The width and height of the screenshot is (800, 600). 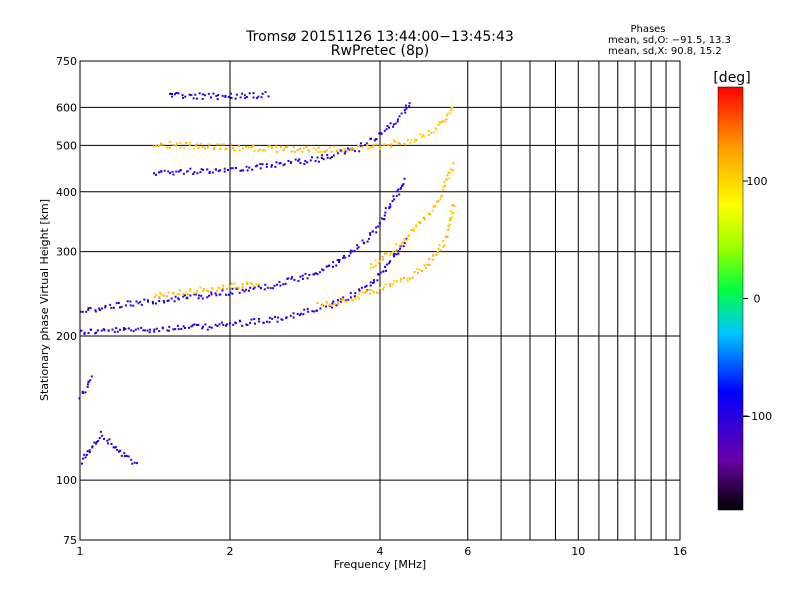 I want to click on colorbar-gradient, so click(x=730, y=298).